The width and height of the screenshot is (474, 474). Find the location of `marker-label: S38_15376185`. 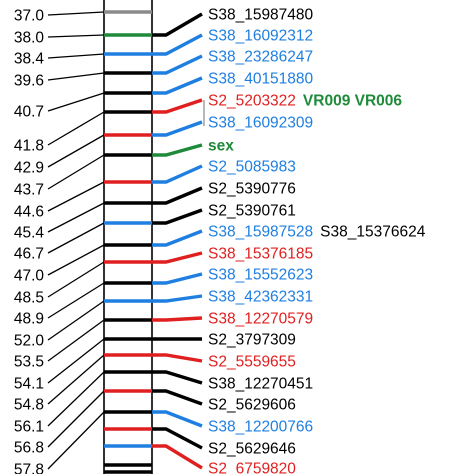

marker-label: S38_15376185 is located at coordinates (260, 254).